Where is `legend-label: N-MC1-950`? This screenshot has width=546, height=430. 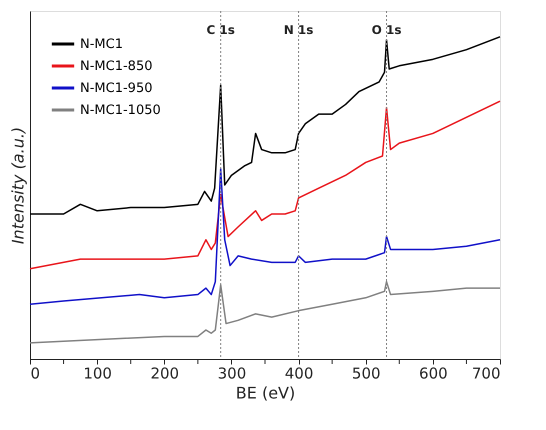
legend-label: N-MC1-950 is located at coordinates (116, 88).